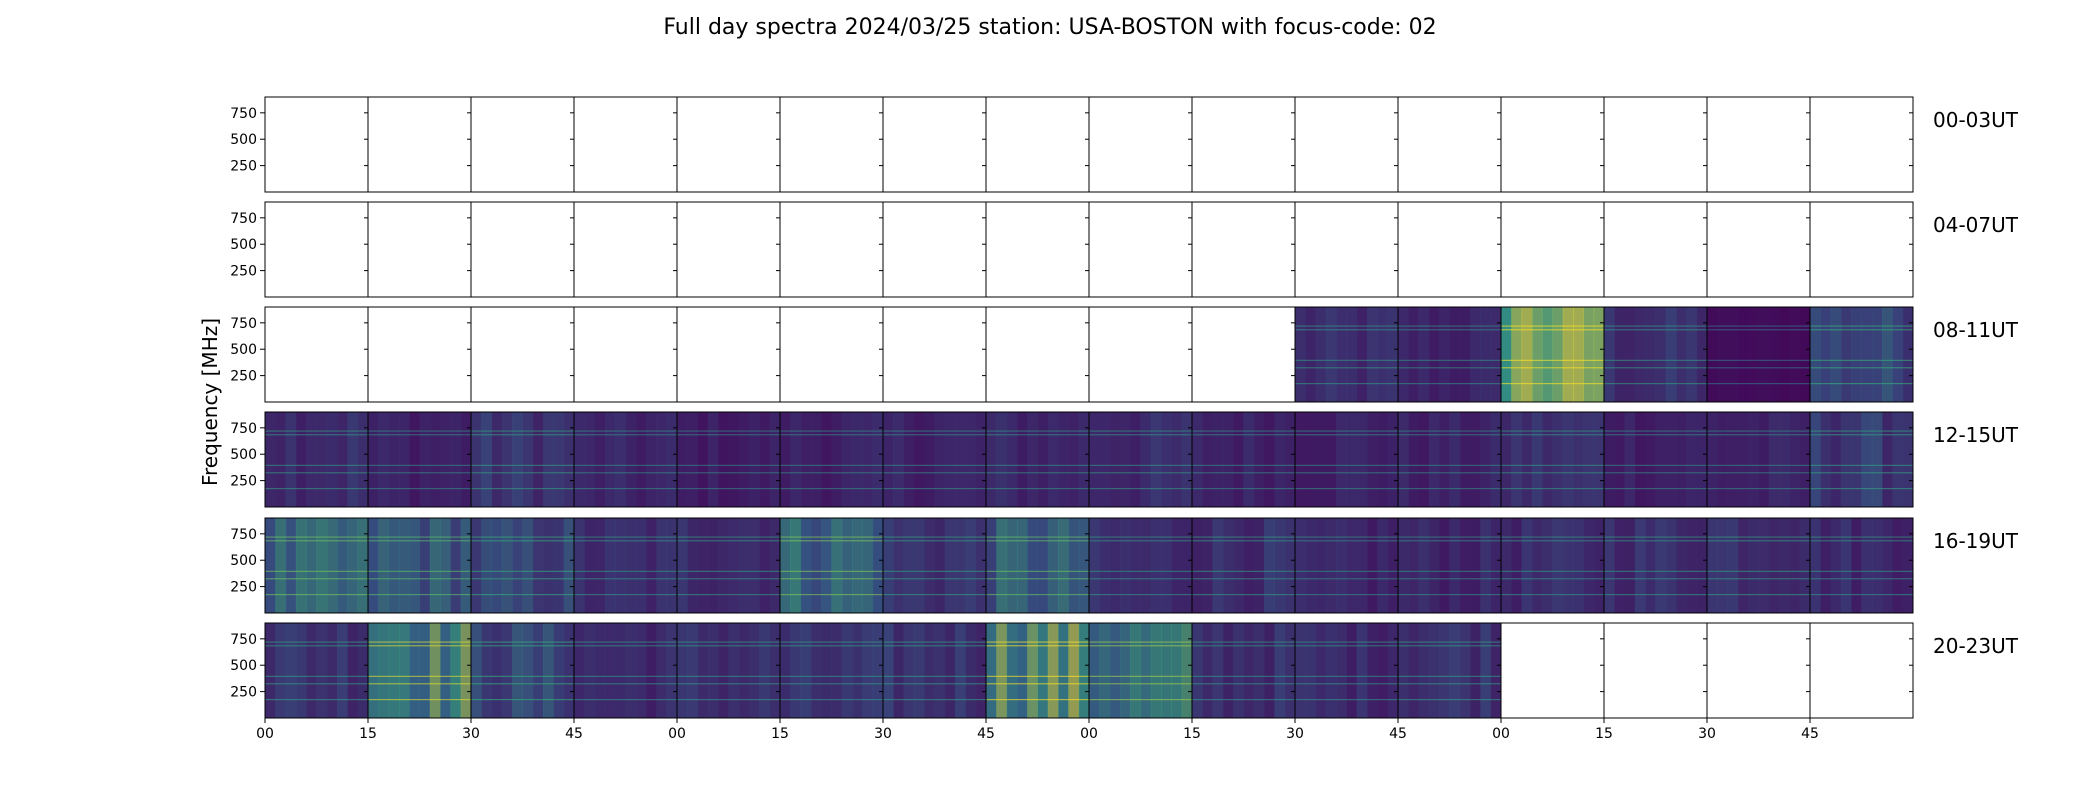 This screenshot has width=2100, height=800. I want to click on y-tick-label: 250, so click(243, 167).